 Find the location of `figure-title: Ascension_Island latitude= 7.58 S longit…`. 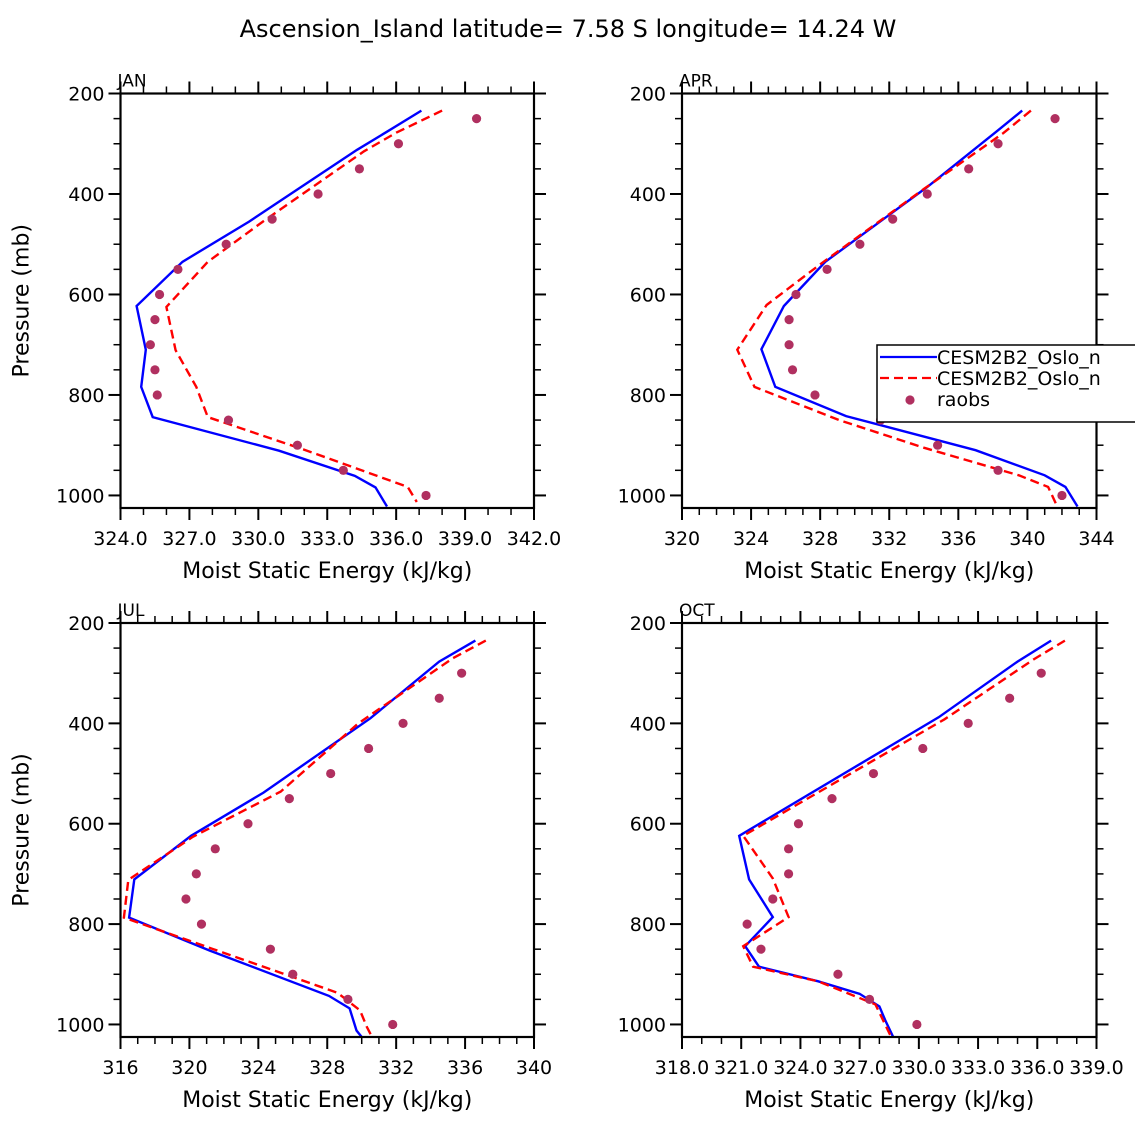

figure-title: Ascension_Island latitude= 7.58 S longit… is located at coordinates (568, 29).